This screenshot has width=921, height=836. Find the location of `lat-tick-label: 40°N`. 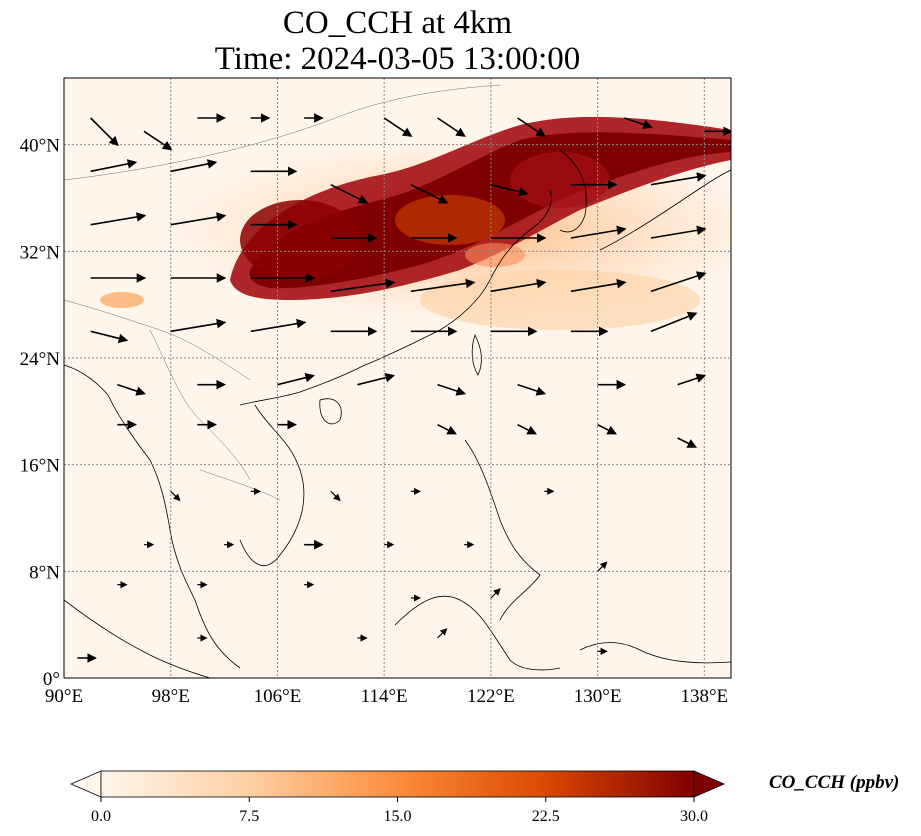

lat-tick-label: 40°N is located at coordinates (40, 146).